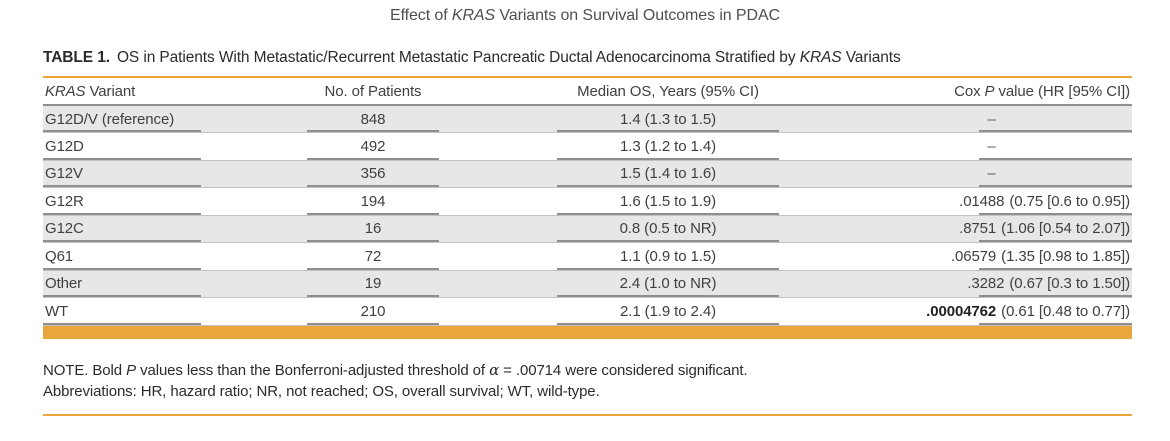 This screenshot has width=1170, height=441. I want to click on cell-variant: WT, so click(153, 311).